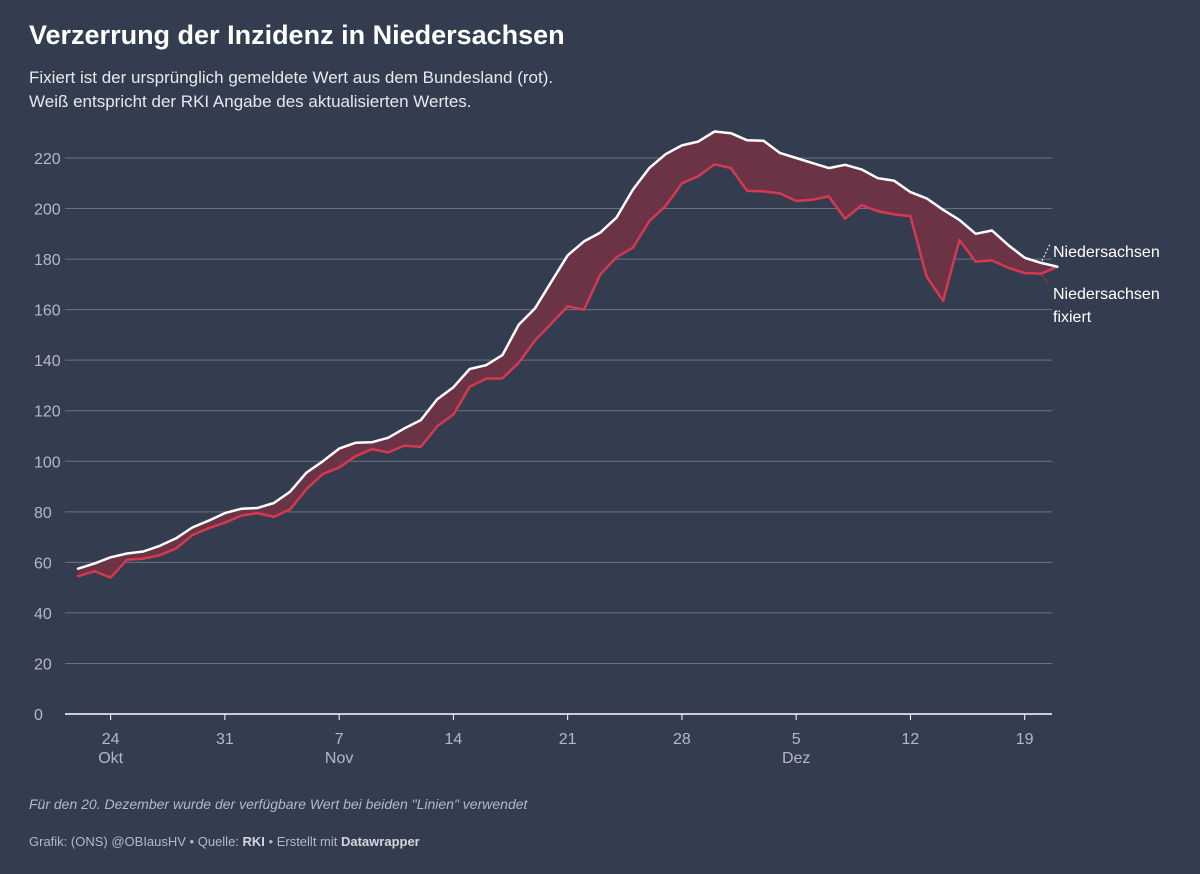 This screenshot has height=874, width=1200. Describe the element at coordinates (682, 739) in the screenshot. I see `x-tick-label-28: 28` at that location.